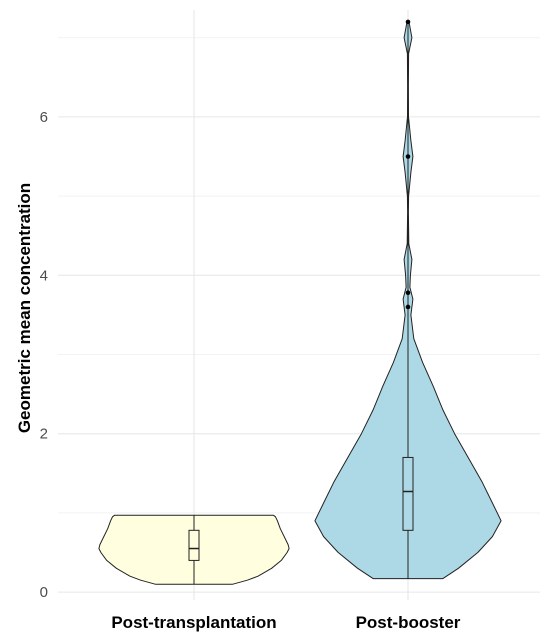 This screenshot has height=643, width=550. Describe the element at coordinates (408, 164) in the screenshot. I see `outlier-points` at that location.